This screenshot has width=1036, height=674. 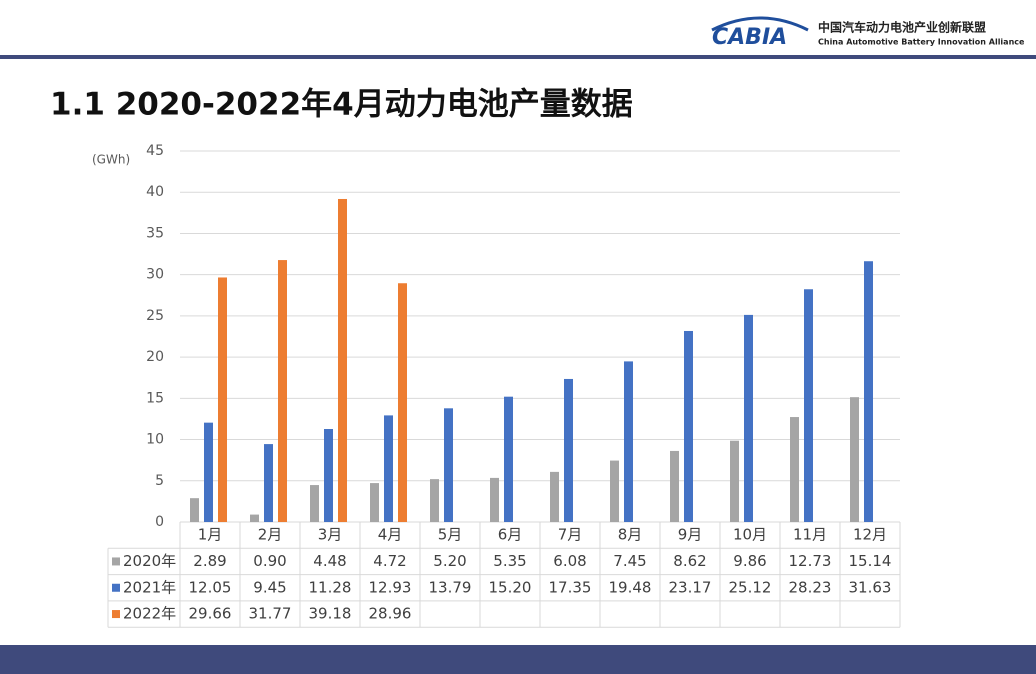 I want to click on table-value: 29.66, so click(x=210, y=614).